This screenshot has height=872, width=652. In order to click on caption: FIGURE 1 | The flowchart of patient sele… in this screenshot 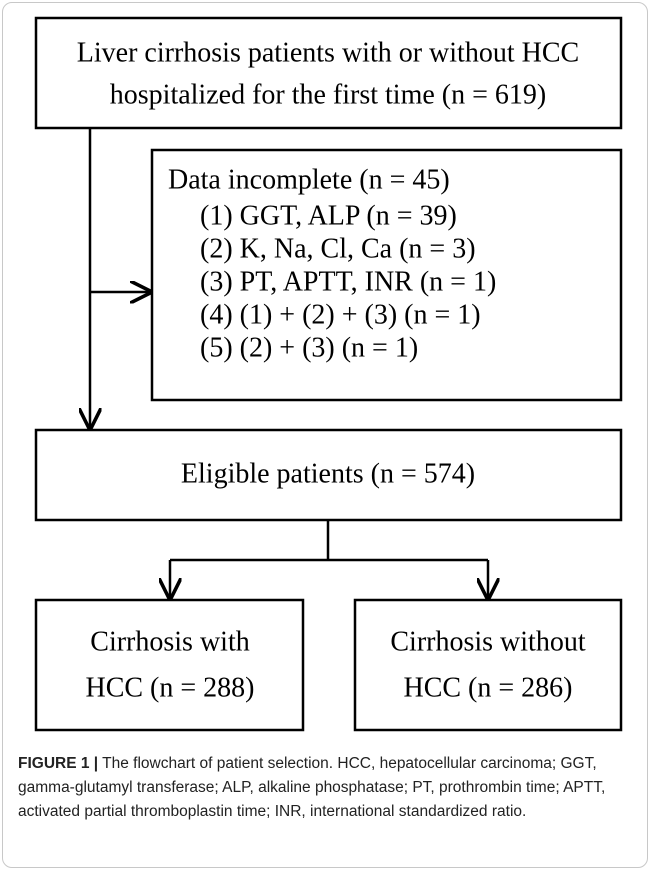, I will do `click(326, 788)`.